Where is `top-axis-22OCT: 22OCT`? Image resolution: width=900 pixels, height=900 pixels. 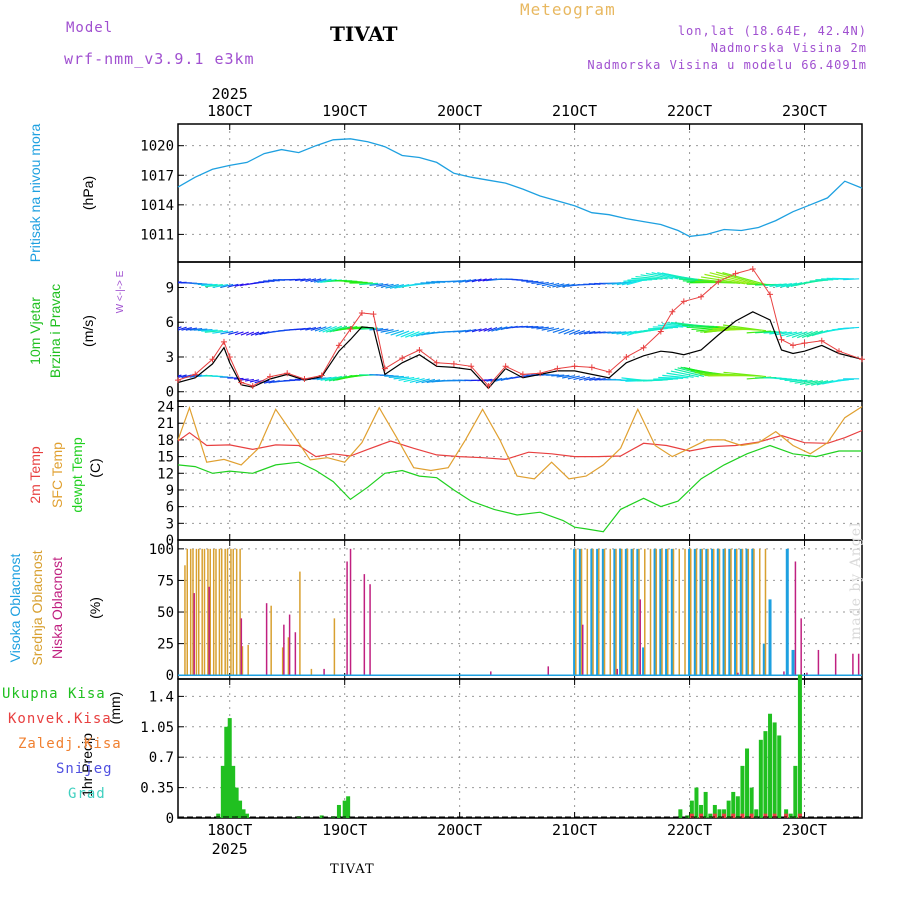 top-axis-22OCT: 22OCT is located at coordinates (689, 111).